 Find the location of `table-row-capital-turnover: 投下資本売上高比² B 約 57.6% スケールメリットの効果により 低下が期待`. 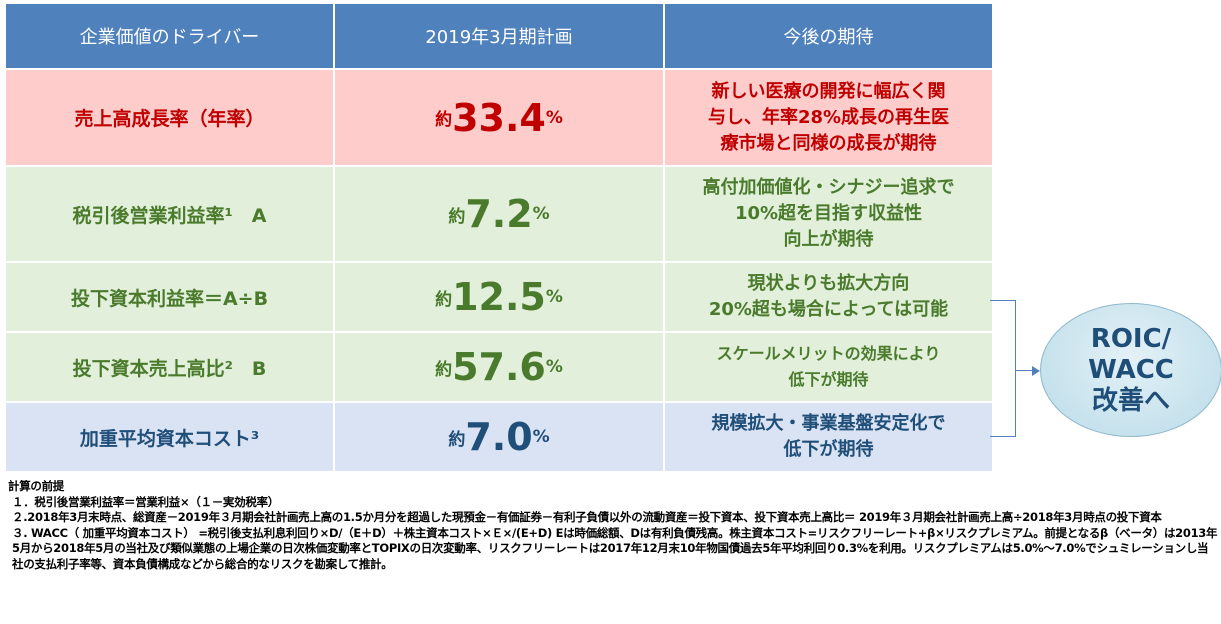

table-row-capital-turnover: 投下資本売上高比² B 約 57.6% スケールメリットの効果により 低下が期待 is located at coordinates (499, 368).